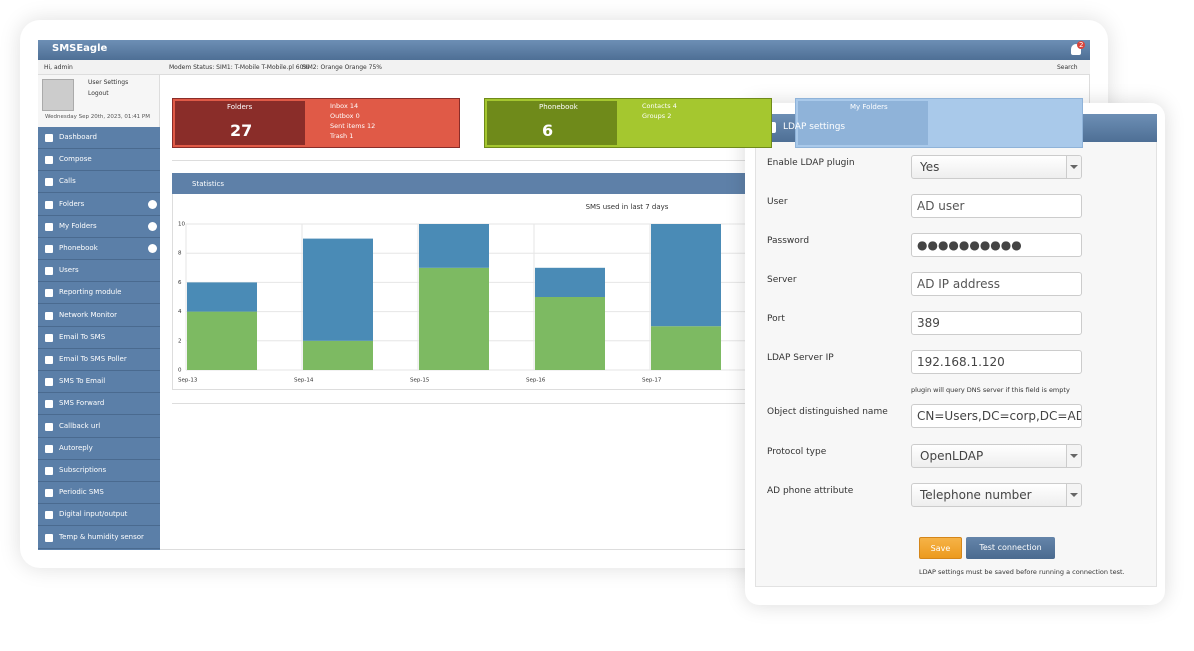 The width and height of the screenshot is (1194, 651). I want to click on input: 389, so click(996, 323).